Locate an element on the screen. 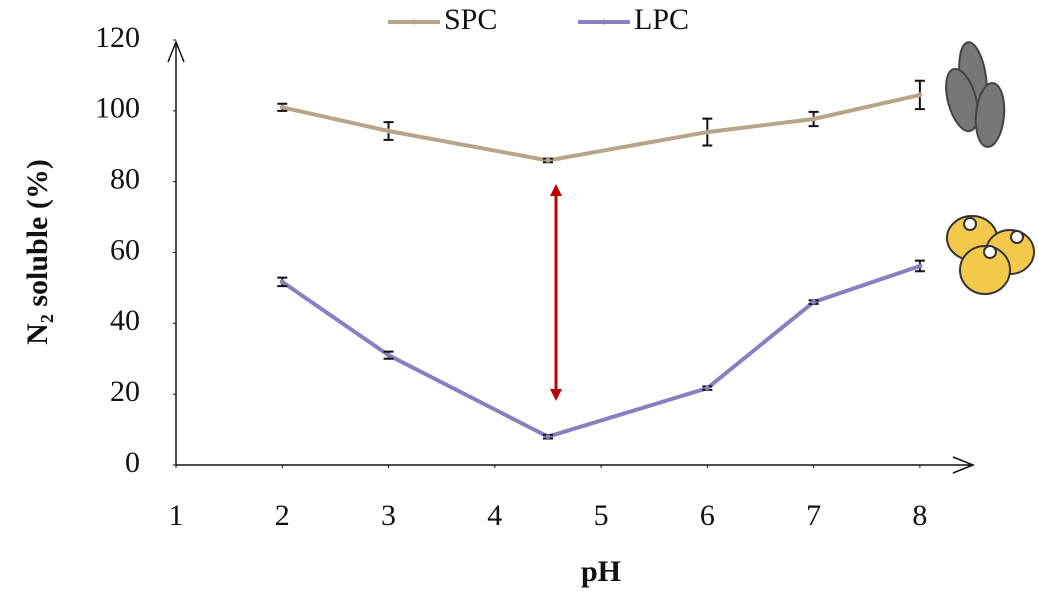  legend-label: SPC is located at coordinates (470, 19).